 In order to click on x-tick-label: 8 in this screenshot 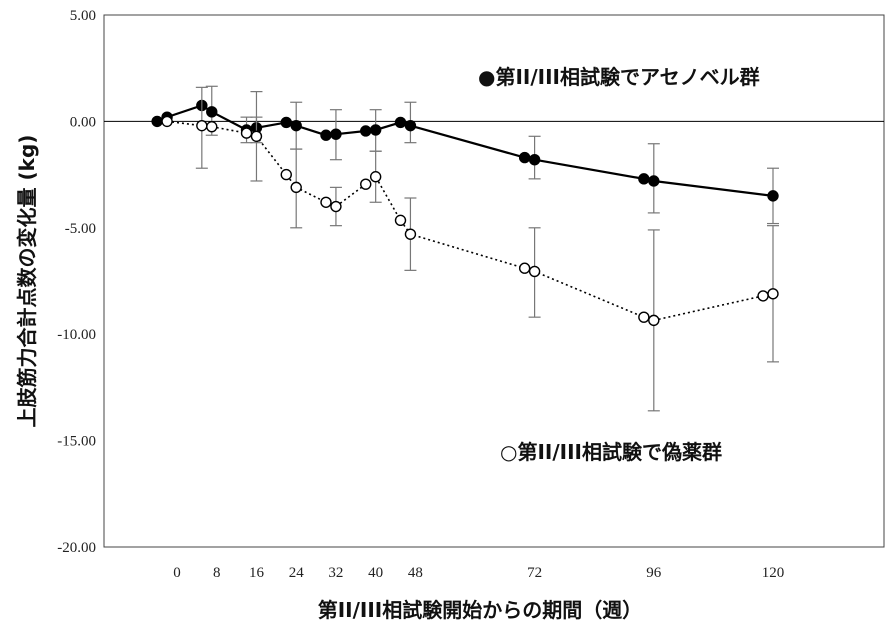, I will do `click(217, 573)`.